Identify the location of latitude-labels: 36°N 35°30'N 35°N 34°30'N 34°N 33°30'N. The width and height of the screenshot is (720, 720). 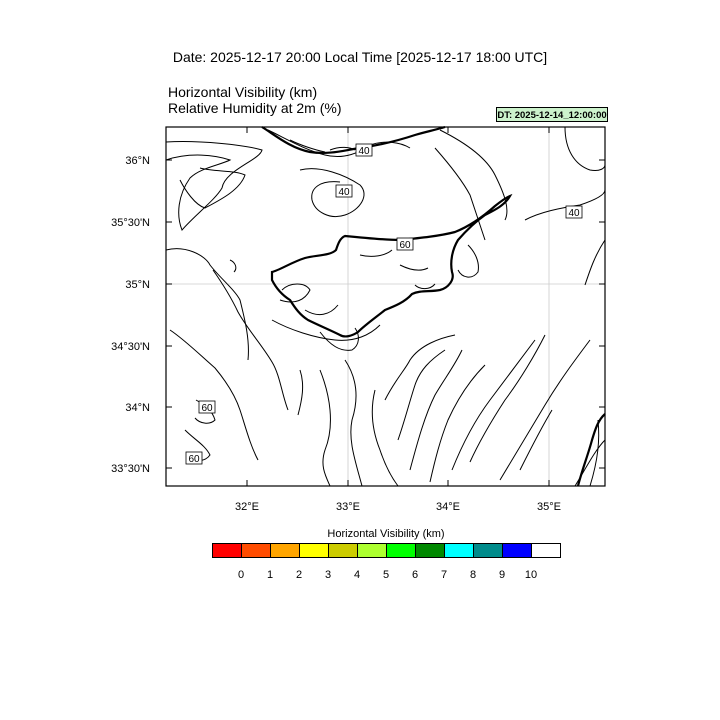
(130, 315).